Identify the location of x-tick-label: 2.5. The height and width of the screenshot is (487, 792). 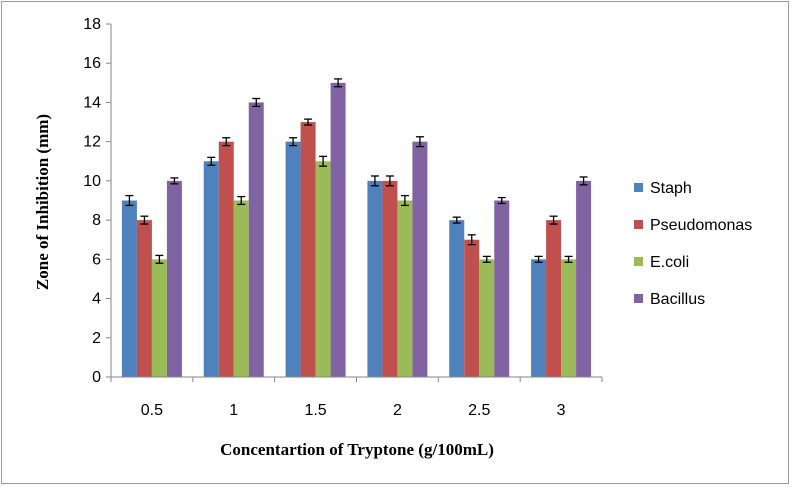
(479, 410).